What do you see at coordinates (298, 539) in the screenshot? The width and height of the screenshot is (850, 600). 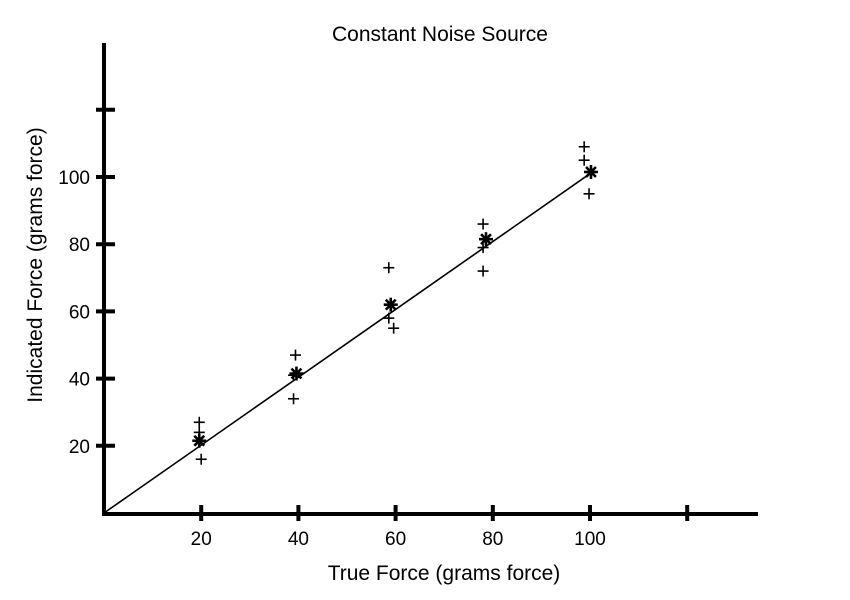 I see `x-tick-label: 40` at bounding box center [298, 539].